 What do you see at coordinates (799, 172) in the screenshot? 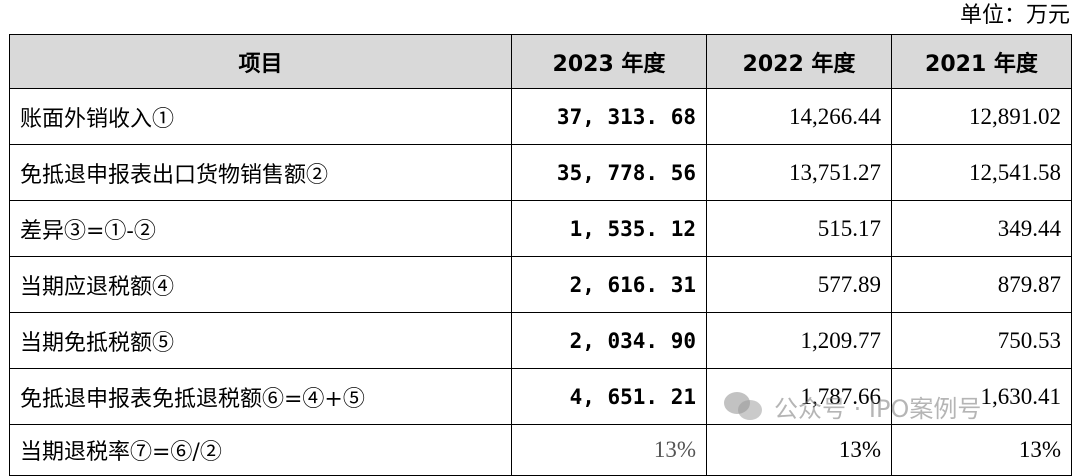
I see `cell-2022: 13,751.27` at bounding box center [799, 172].